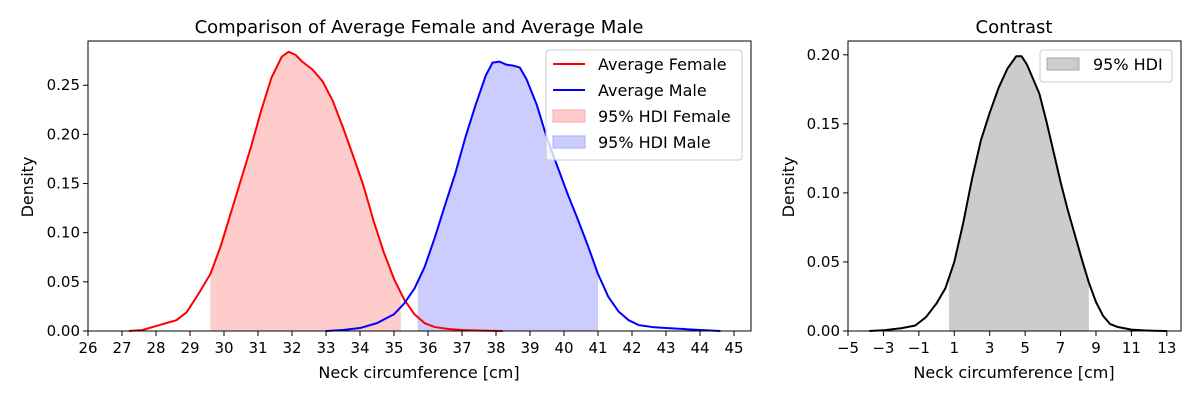  I want to click on x-tick-label: 9, so click(1096, 348).